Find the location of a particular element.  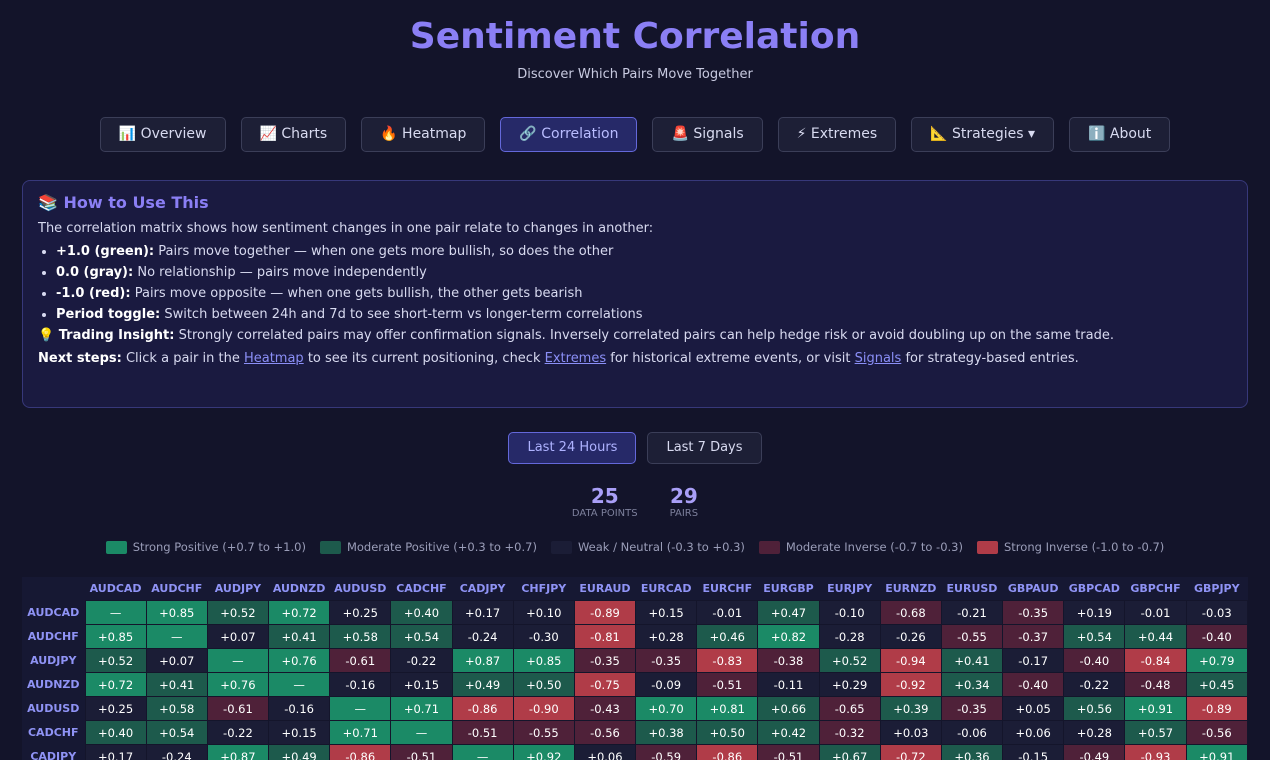

nav-button: 🔥 Heatmap is located at coordinates (423, 134).